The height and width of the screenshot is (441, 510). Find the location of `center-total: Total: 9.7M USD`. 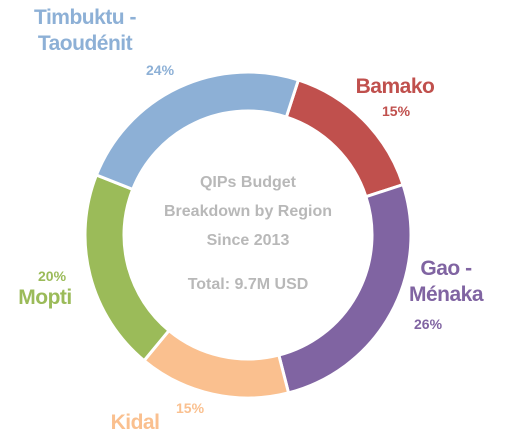

center-total: Total: 9.7M USD is located at coordinates (248, 284).